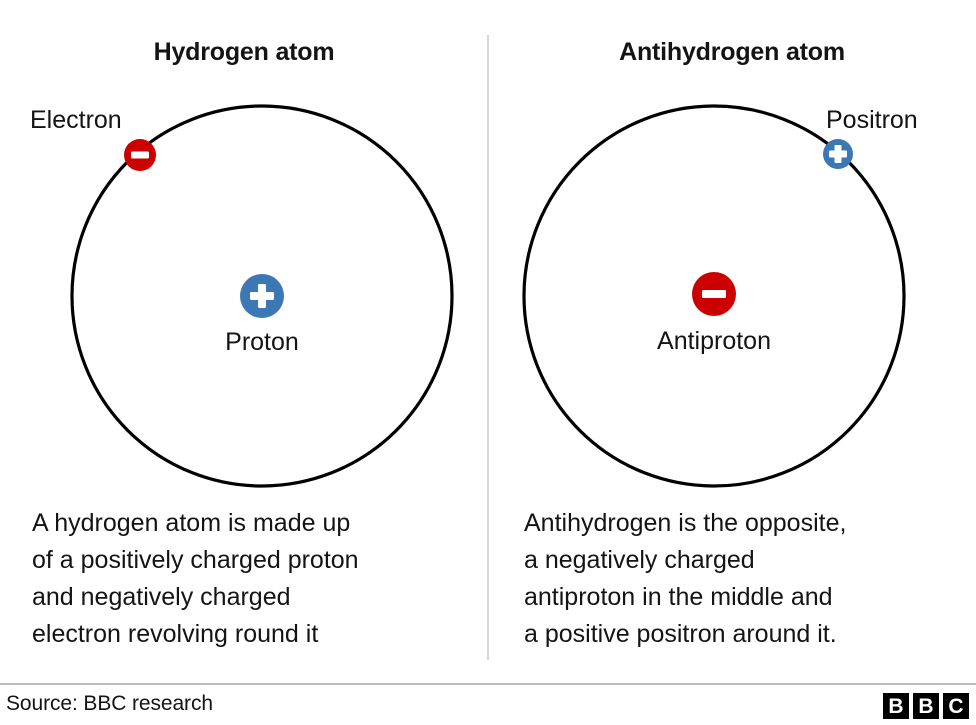  I want to click on proton-label: Proton, so click(262, 342).